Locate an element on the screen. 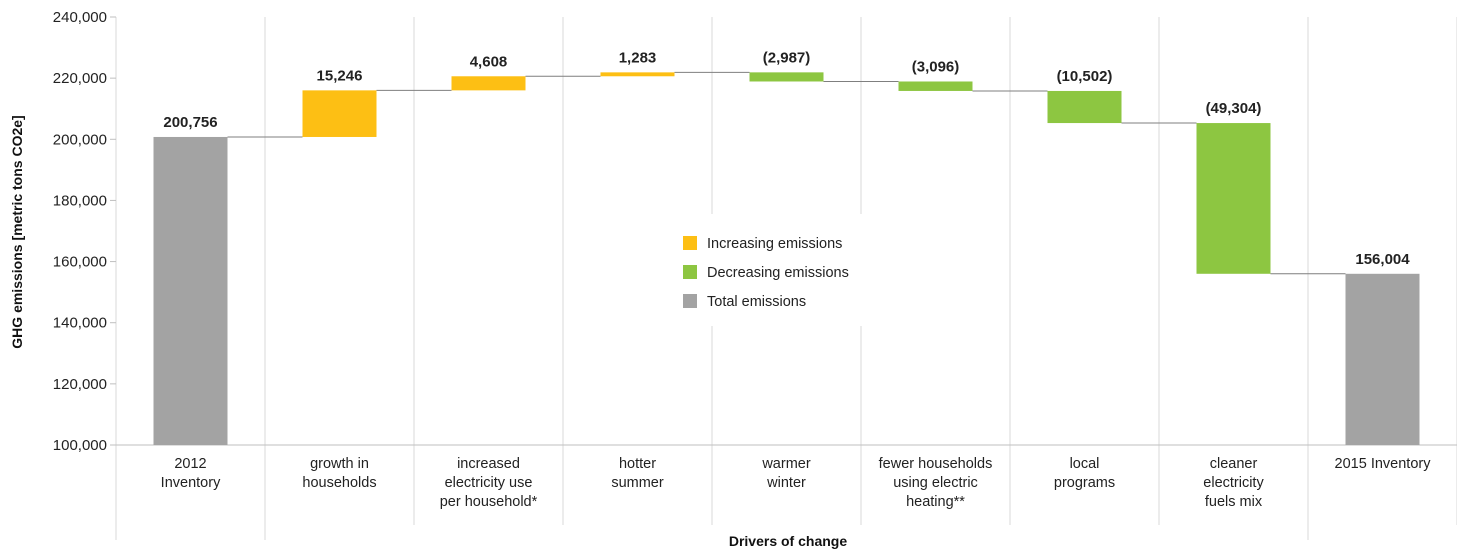 The height and width of the screenshot is (550, 1457). category-label: households is located at coordinates (339, 483).